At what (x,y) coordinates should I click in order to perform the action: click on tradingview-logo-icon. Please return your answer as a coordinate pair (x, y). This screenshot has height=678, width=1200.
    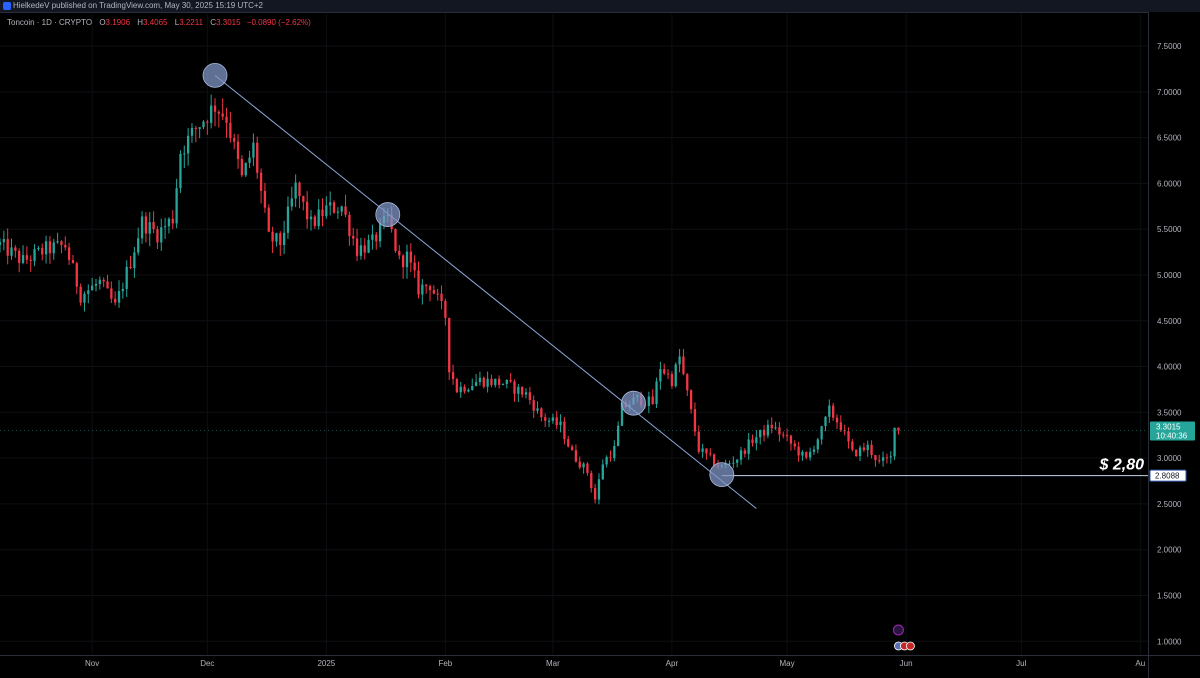
    Looking at the image, I should click on (7, 6).